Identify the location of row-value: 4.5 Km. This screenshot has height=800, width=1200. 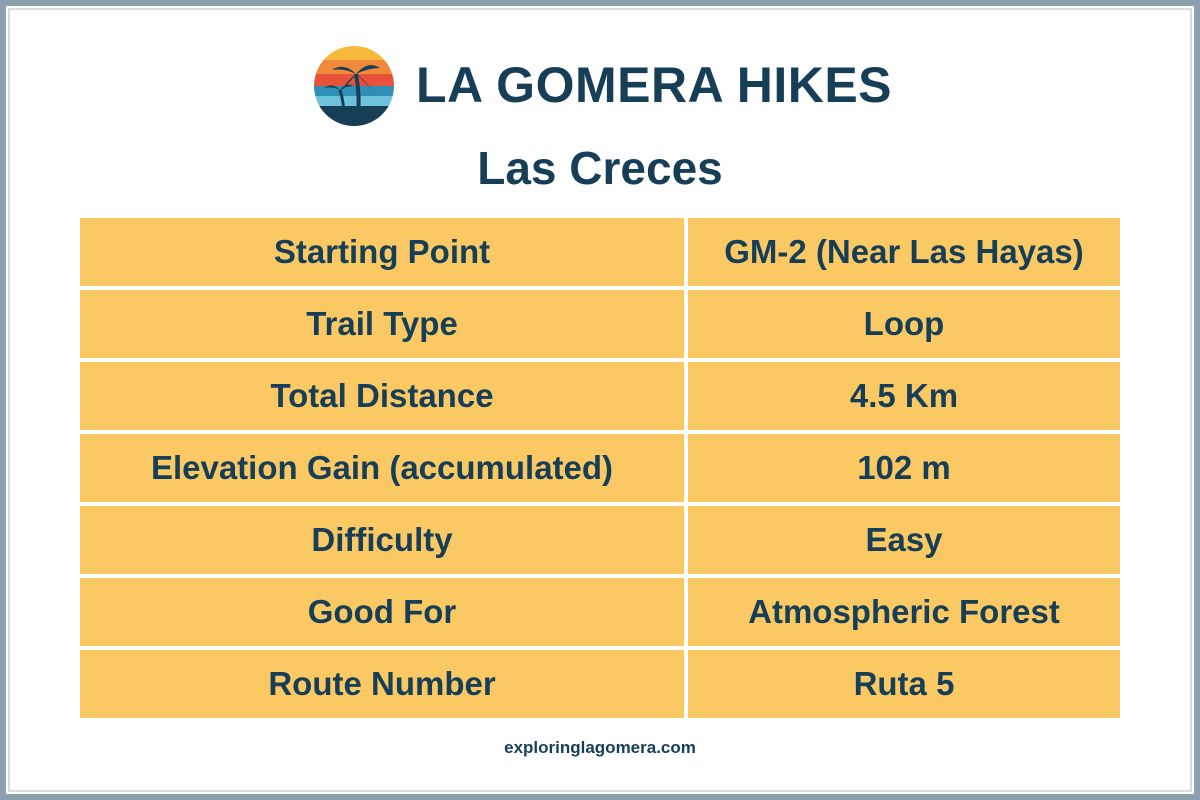
(904, 396).